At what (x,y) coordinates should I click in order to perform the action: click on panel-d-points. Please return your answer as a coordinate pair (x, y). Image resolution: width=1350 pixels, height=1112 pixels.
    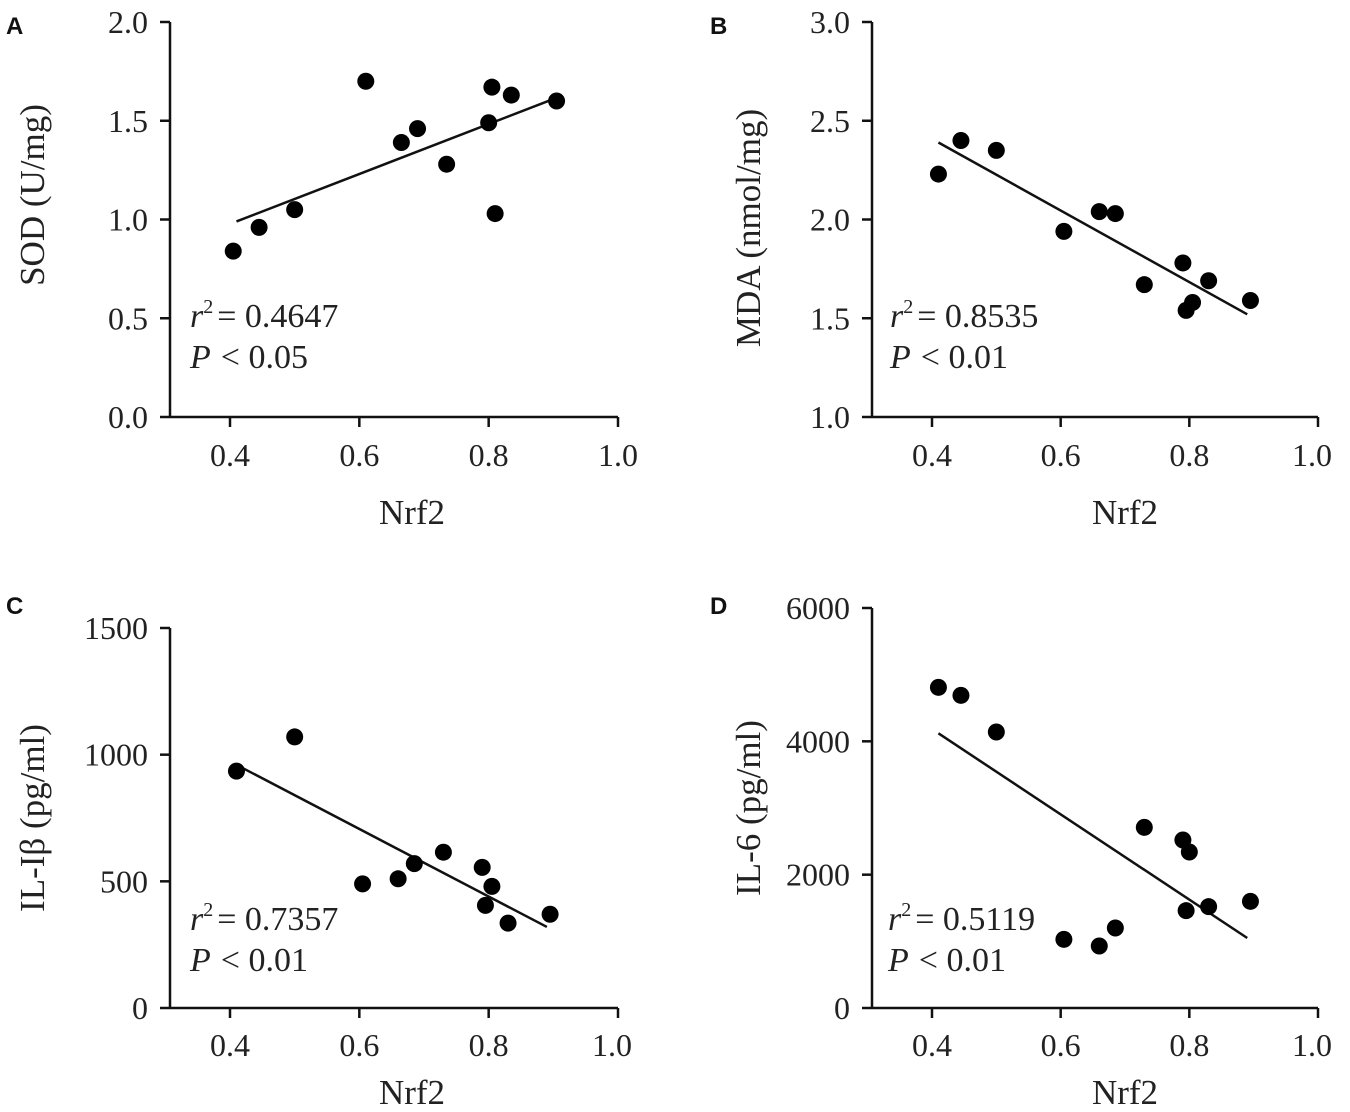
    Looking at the image, I should click on (1094, 816).